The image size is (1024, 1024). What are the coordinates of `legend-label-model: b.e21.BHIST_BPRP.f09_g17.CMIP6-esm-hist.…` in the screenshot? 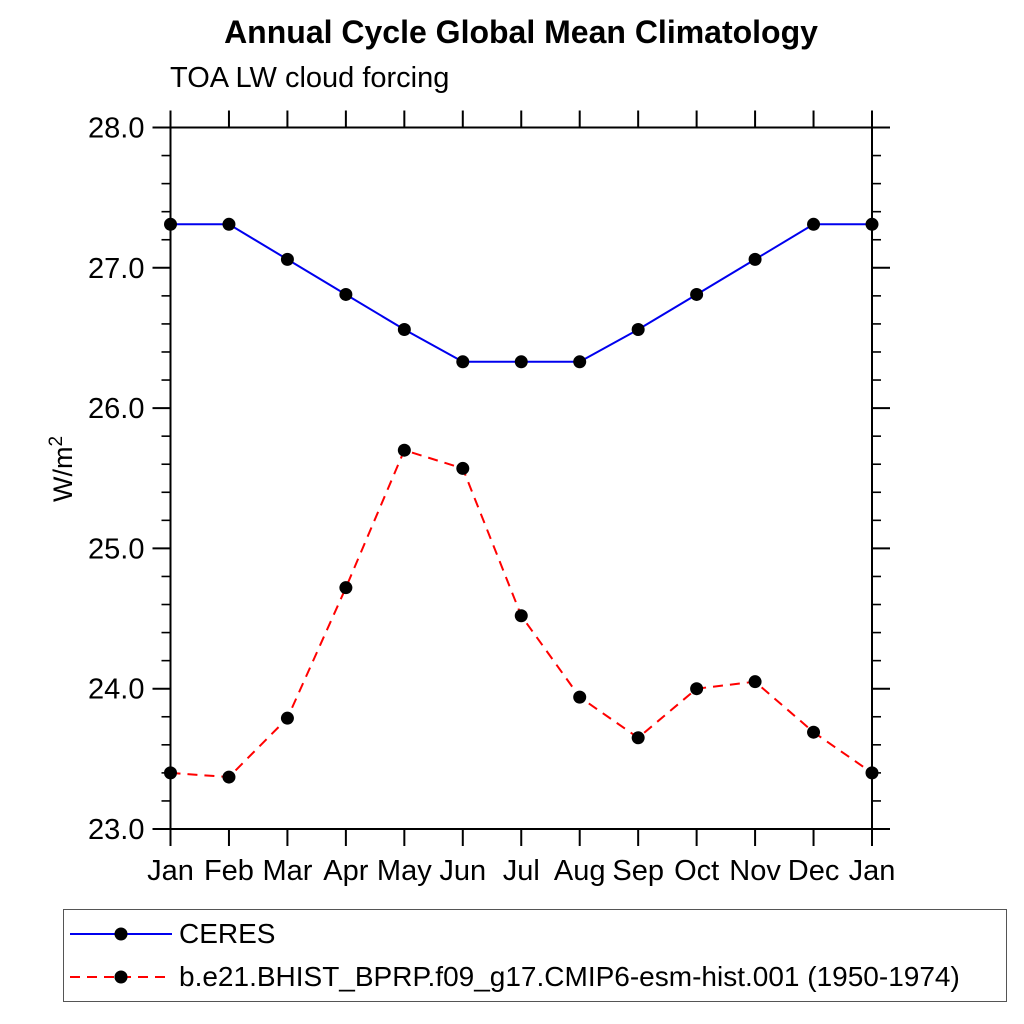 It's located at (569, 976).